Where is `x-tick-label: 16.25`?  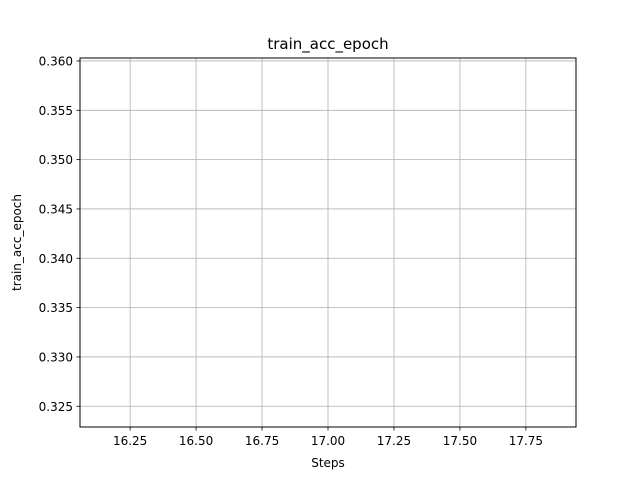 x-tick-label: 16.25 is located at coordinates (130, 441).